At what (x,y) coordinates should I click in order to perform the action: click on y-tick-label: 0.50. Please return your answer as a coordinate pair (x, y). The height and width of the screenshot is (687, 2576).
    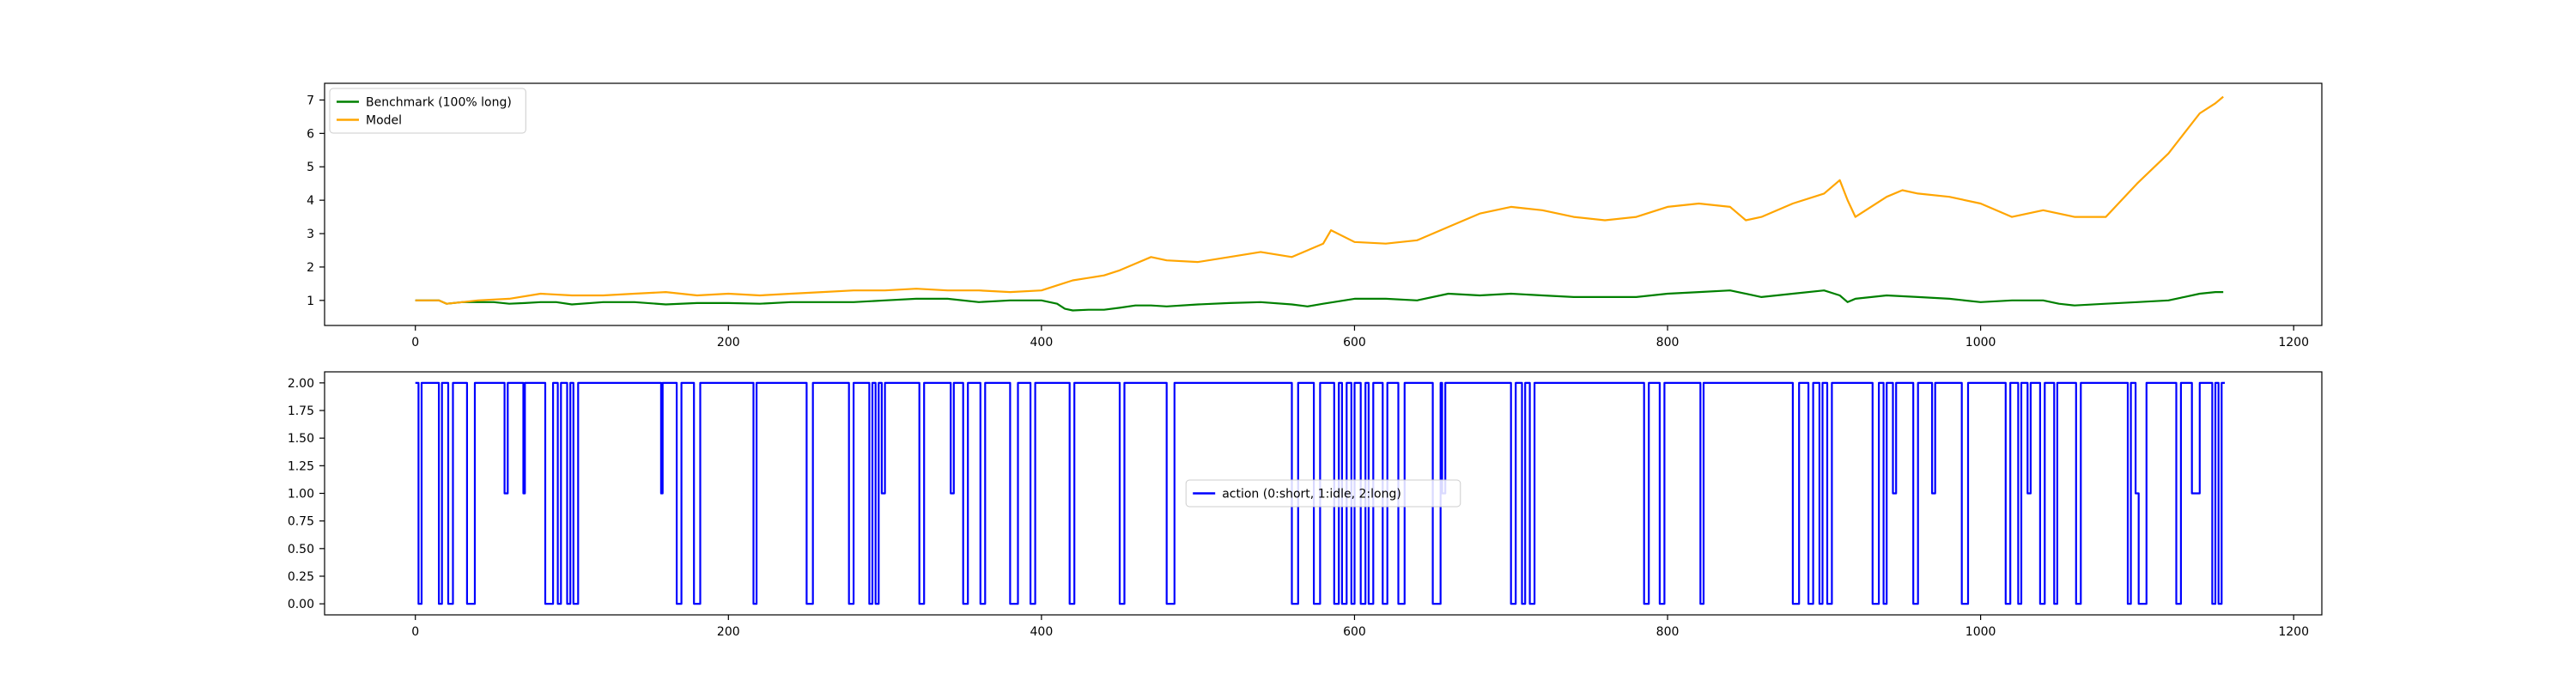
    Looking at the image, I should click on (301, 549).